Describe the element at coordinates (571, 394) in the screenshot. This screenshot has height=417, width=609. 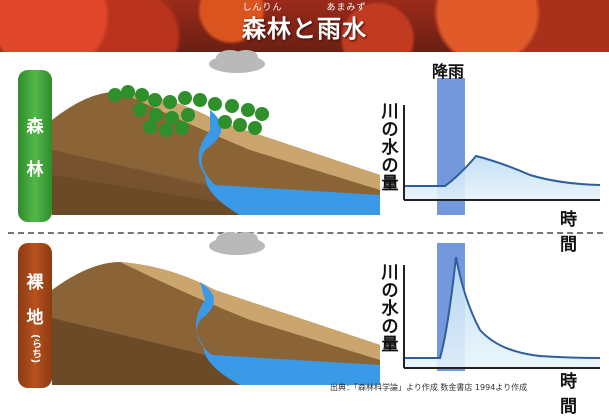
I see `time-axis-label-bottom: 時 間` at that location.